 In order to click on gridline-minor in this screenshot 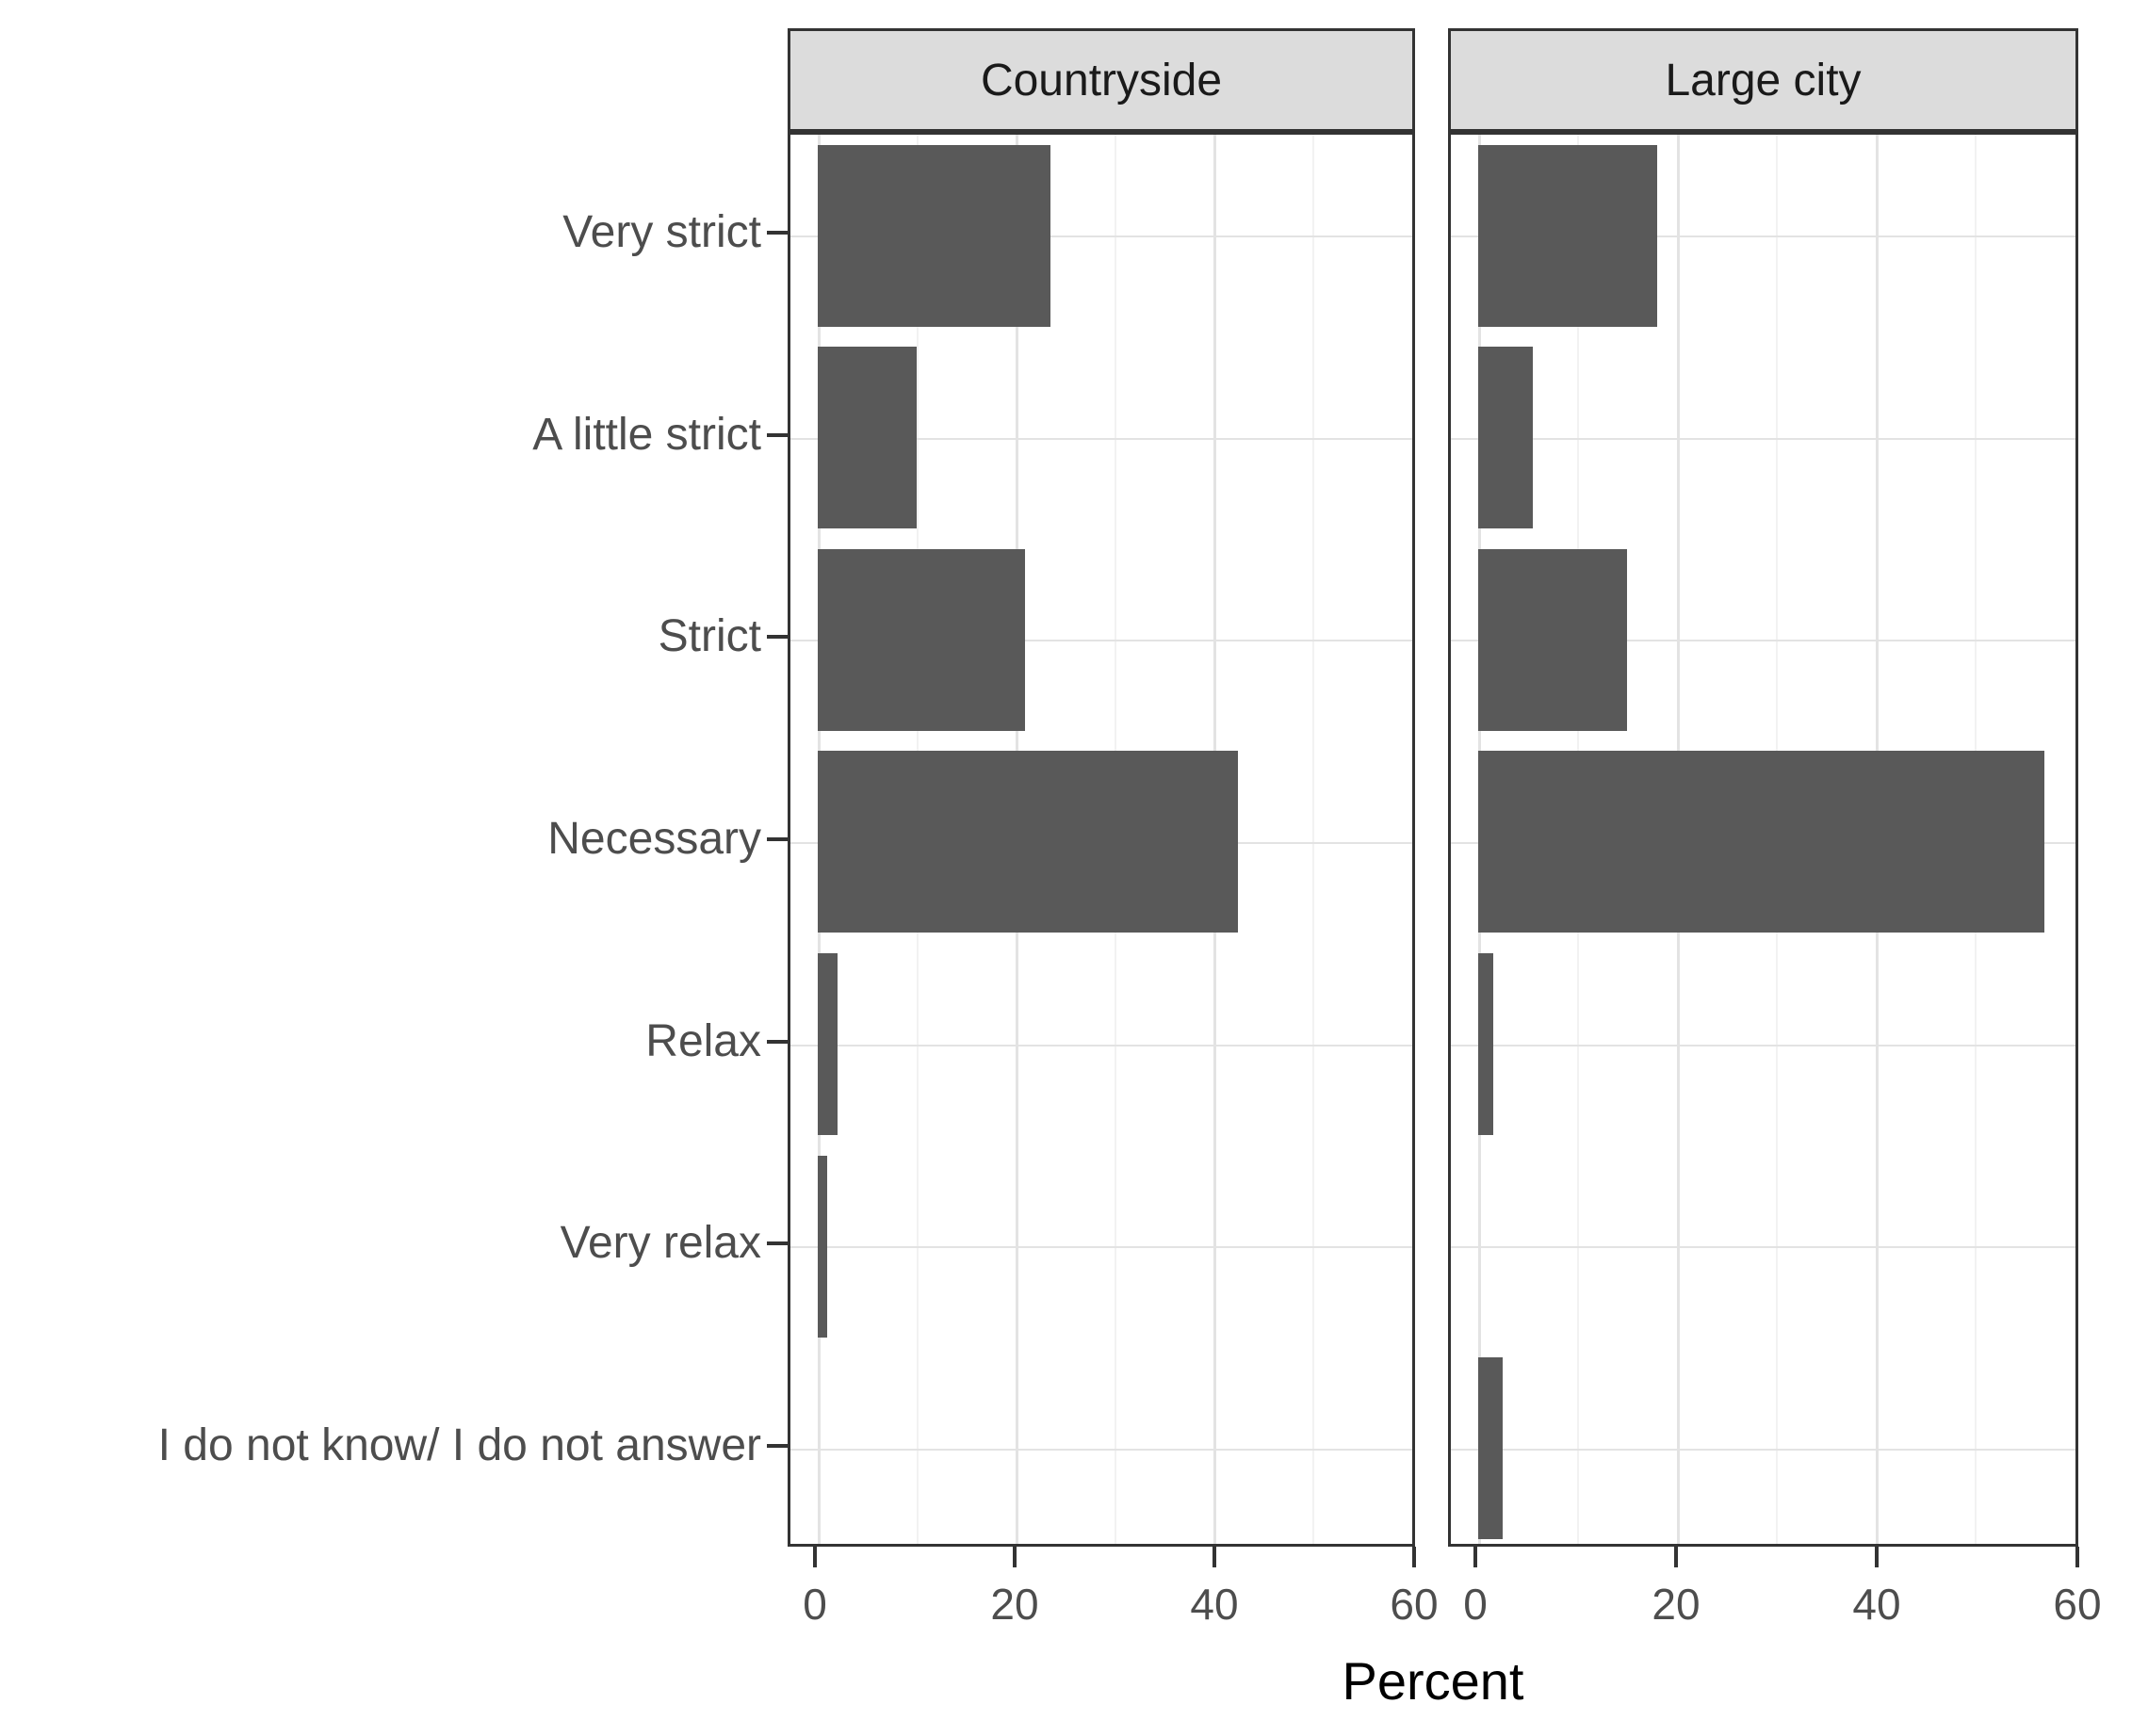, I will do `click(1312, 839)`.